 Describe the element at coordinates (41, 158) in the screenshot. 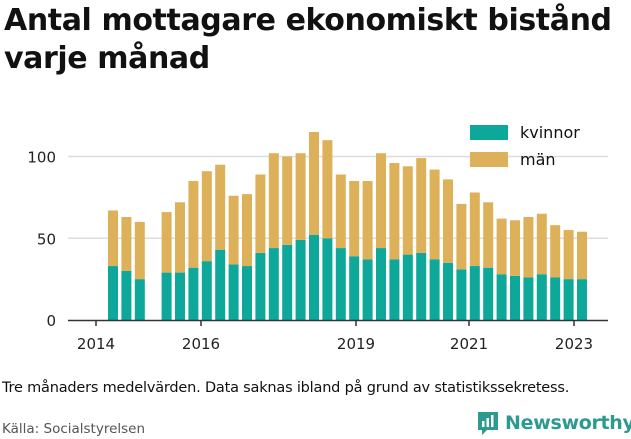

I see `y-tick-label-100: 100` at that location.